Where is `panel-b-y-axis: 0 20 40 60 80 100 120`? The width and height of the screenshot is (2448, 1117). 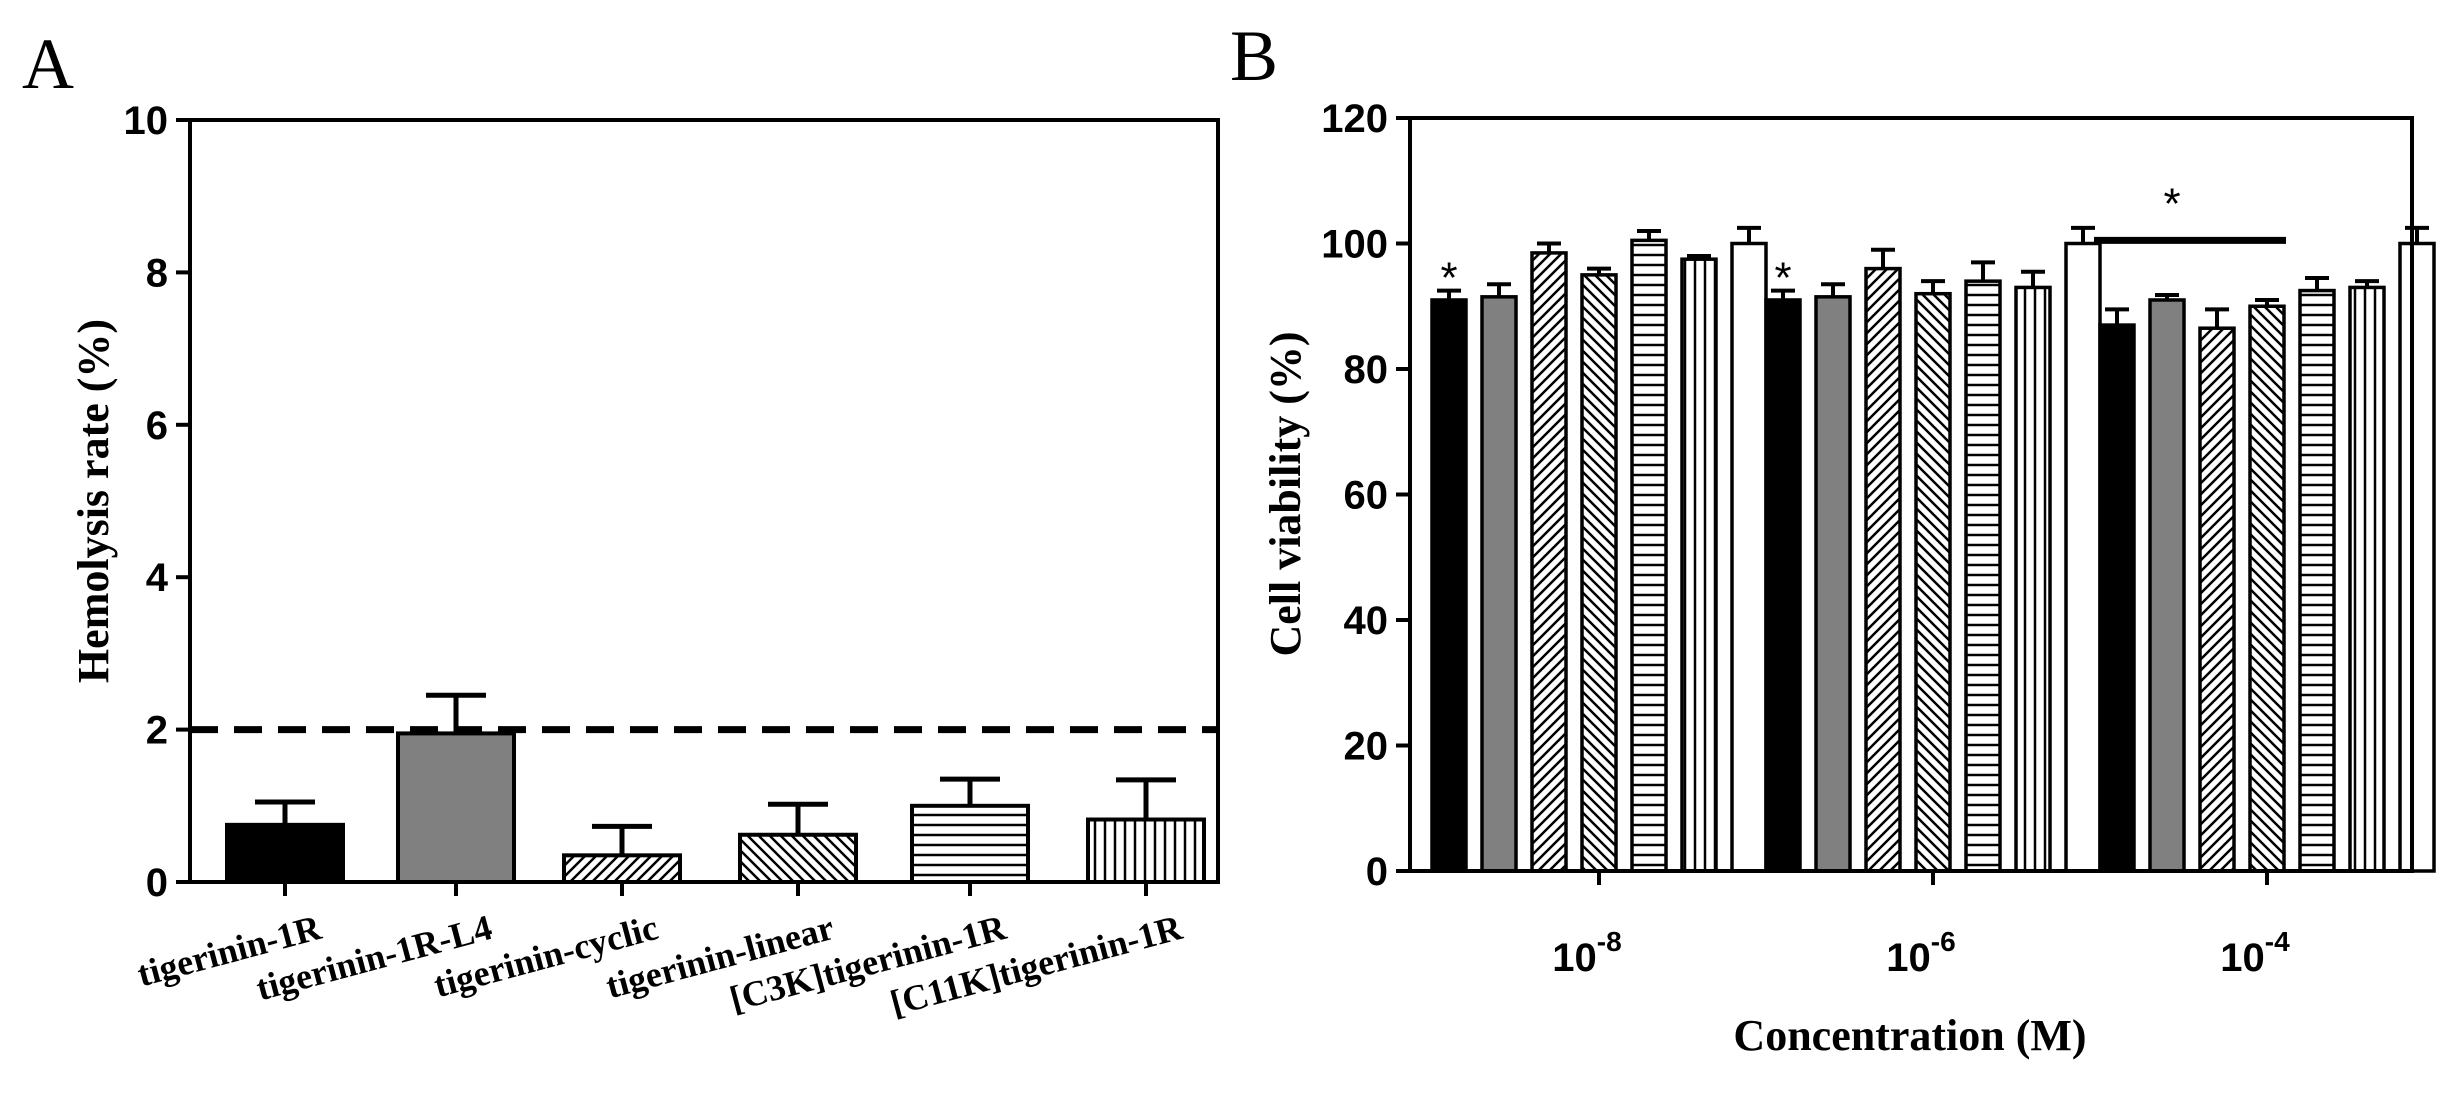
panel-b-y-axis: 0 20 40 60 80 100 120 is located at coordinates (1365, 495).